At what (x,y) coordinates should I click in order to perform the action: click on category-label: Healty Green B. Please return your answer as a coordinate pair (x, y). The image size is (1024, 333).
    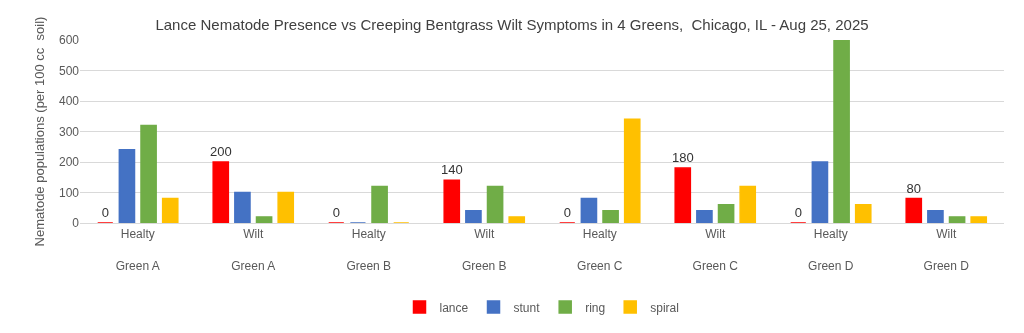
    Looking at the image, I should click on (369, 250).